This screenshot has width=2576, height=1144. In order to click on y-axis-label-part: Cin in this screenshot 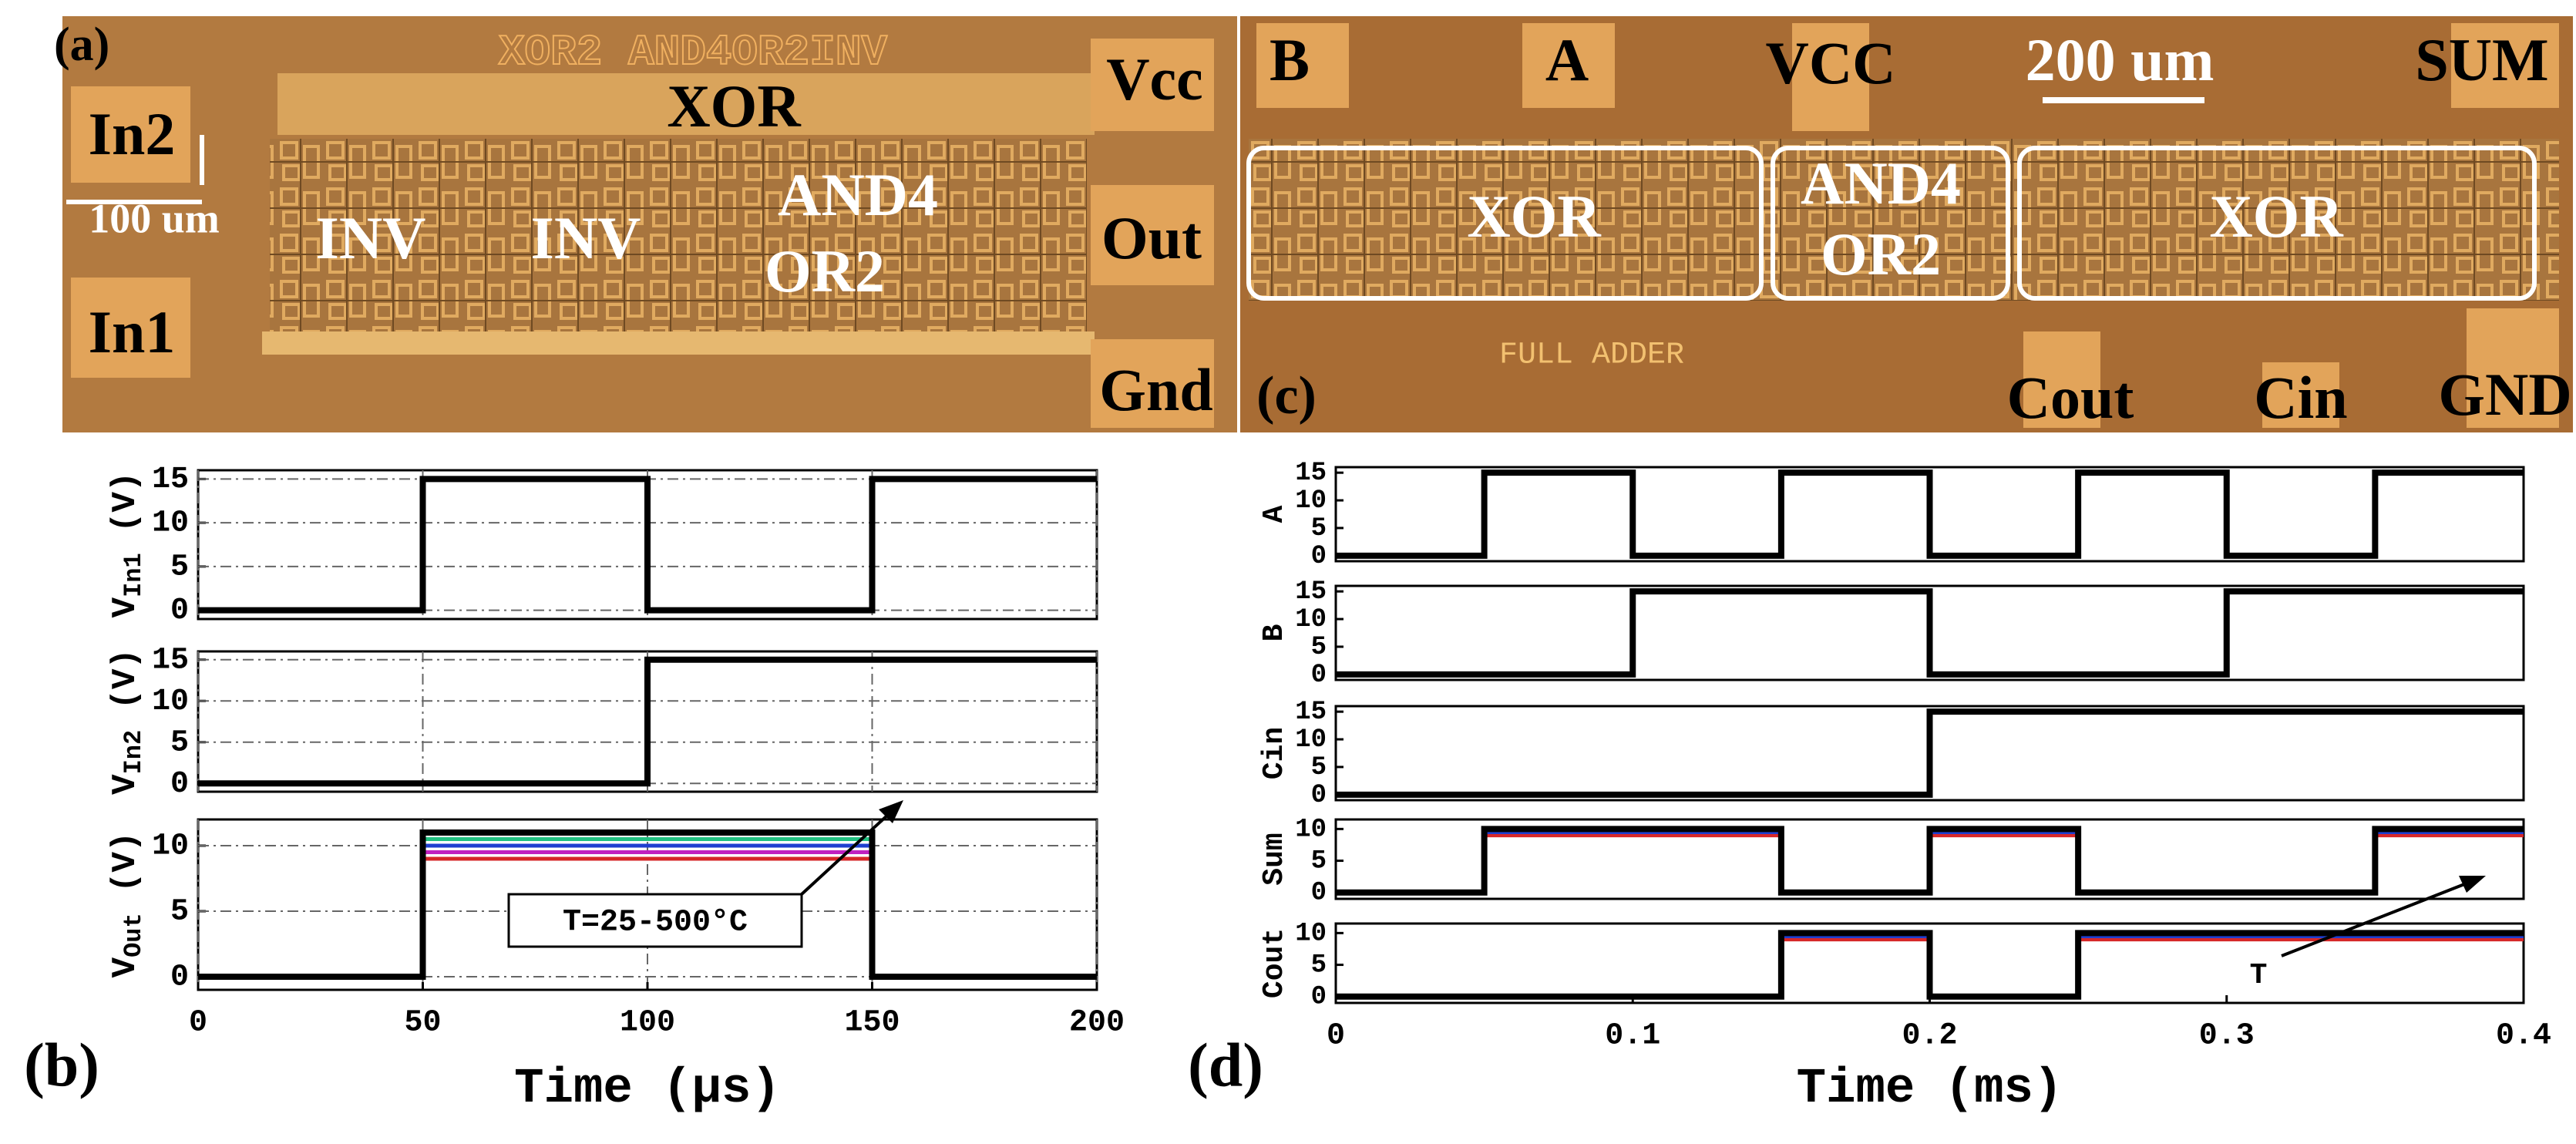, I will do `click(1274, 753)`.